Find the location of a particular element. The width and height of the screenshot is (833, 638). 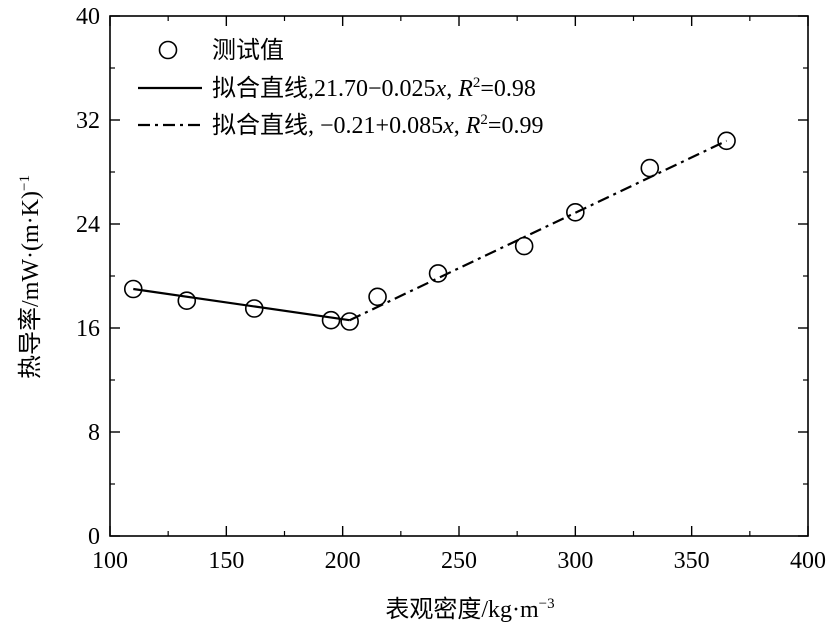

y-tick-label: 32 is located at coordinates (88, 121).